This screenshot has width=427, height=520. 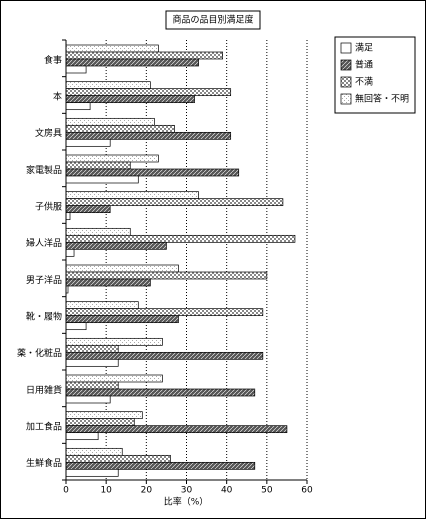 What do you see at coordinates (364, 82) in the screenshot?
I see `legend-label: 不満` at bounding box center [364, 82].